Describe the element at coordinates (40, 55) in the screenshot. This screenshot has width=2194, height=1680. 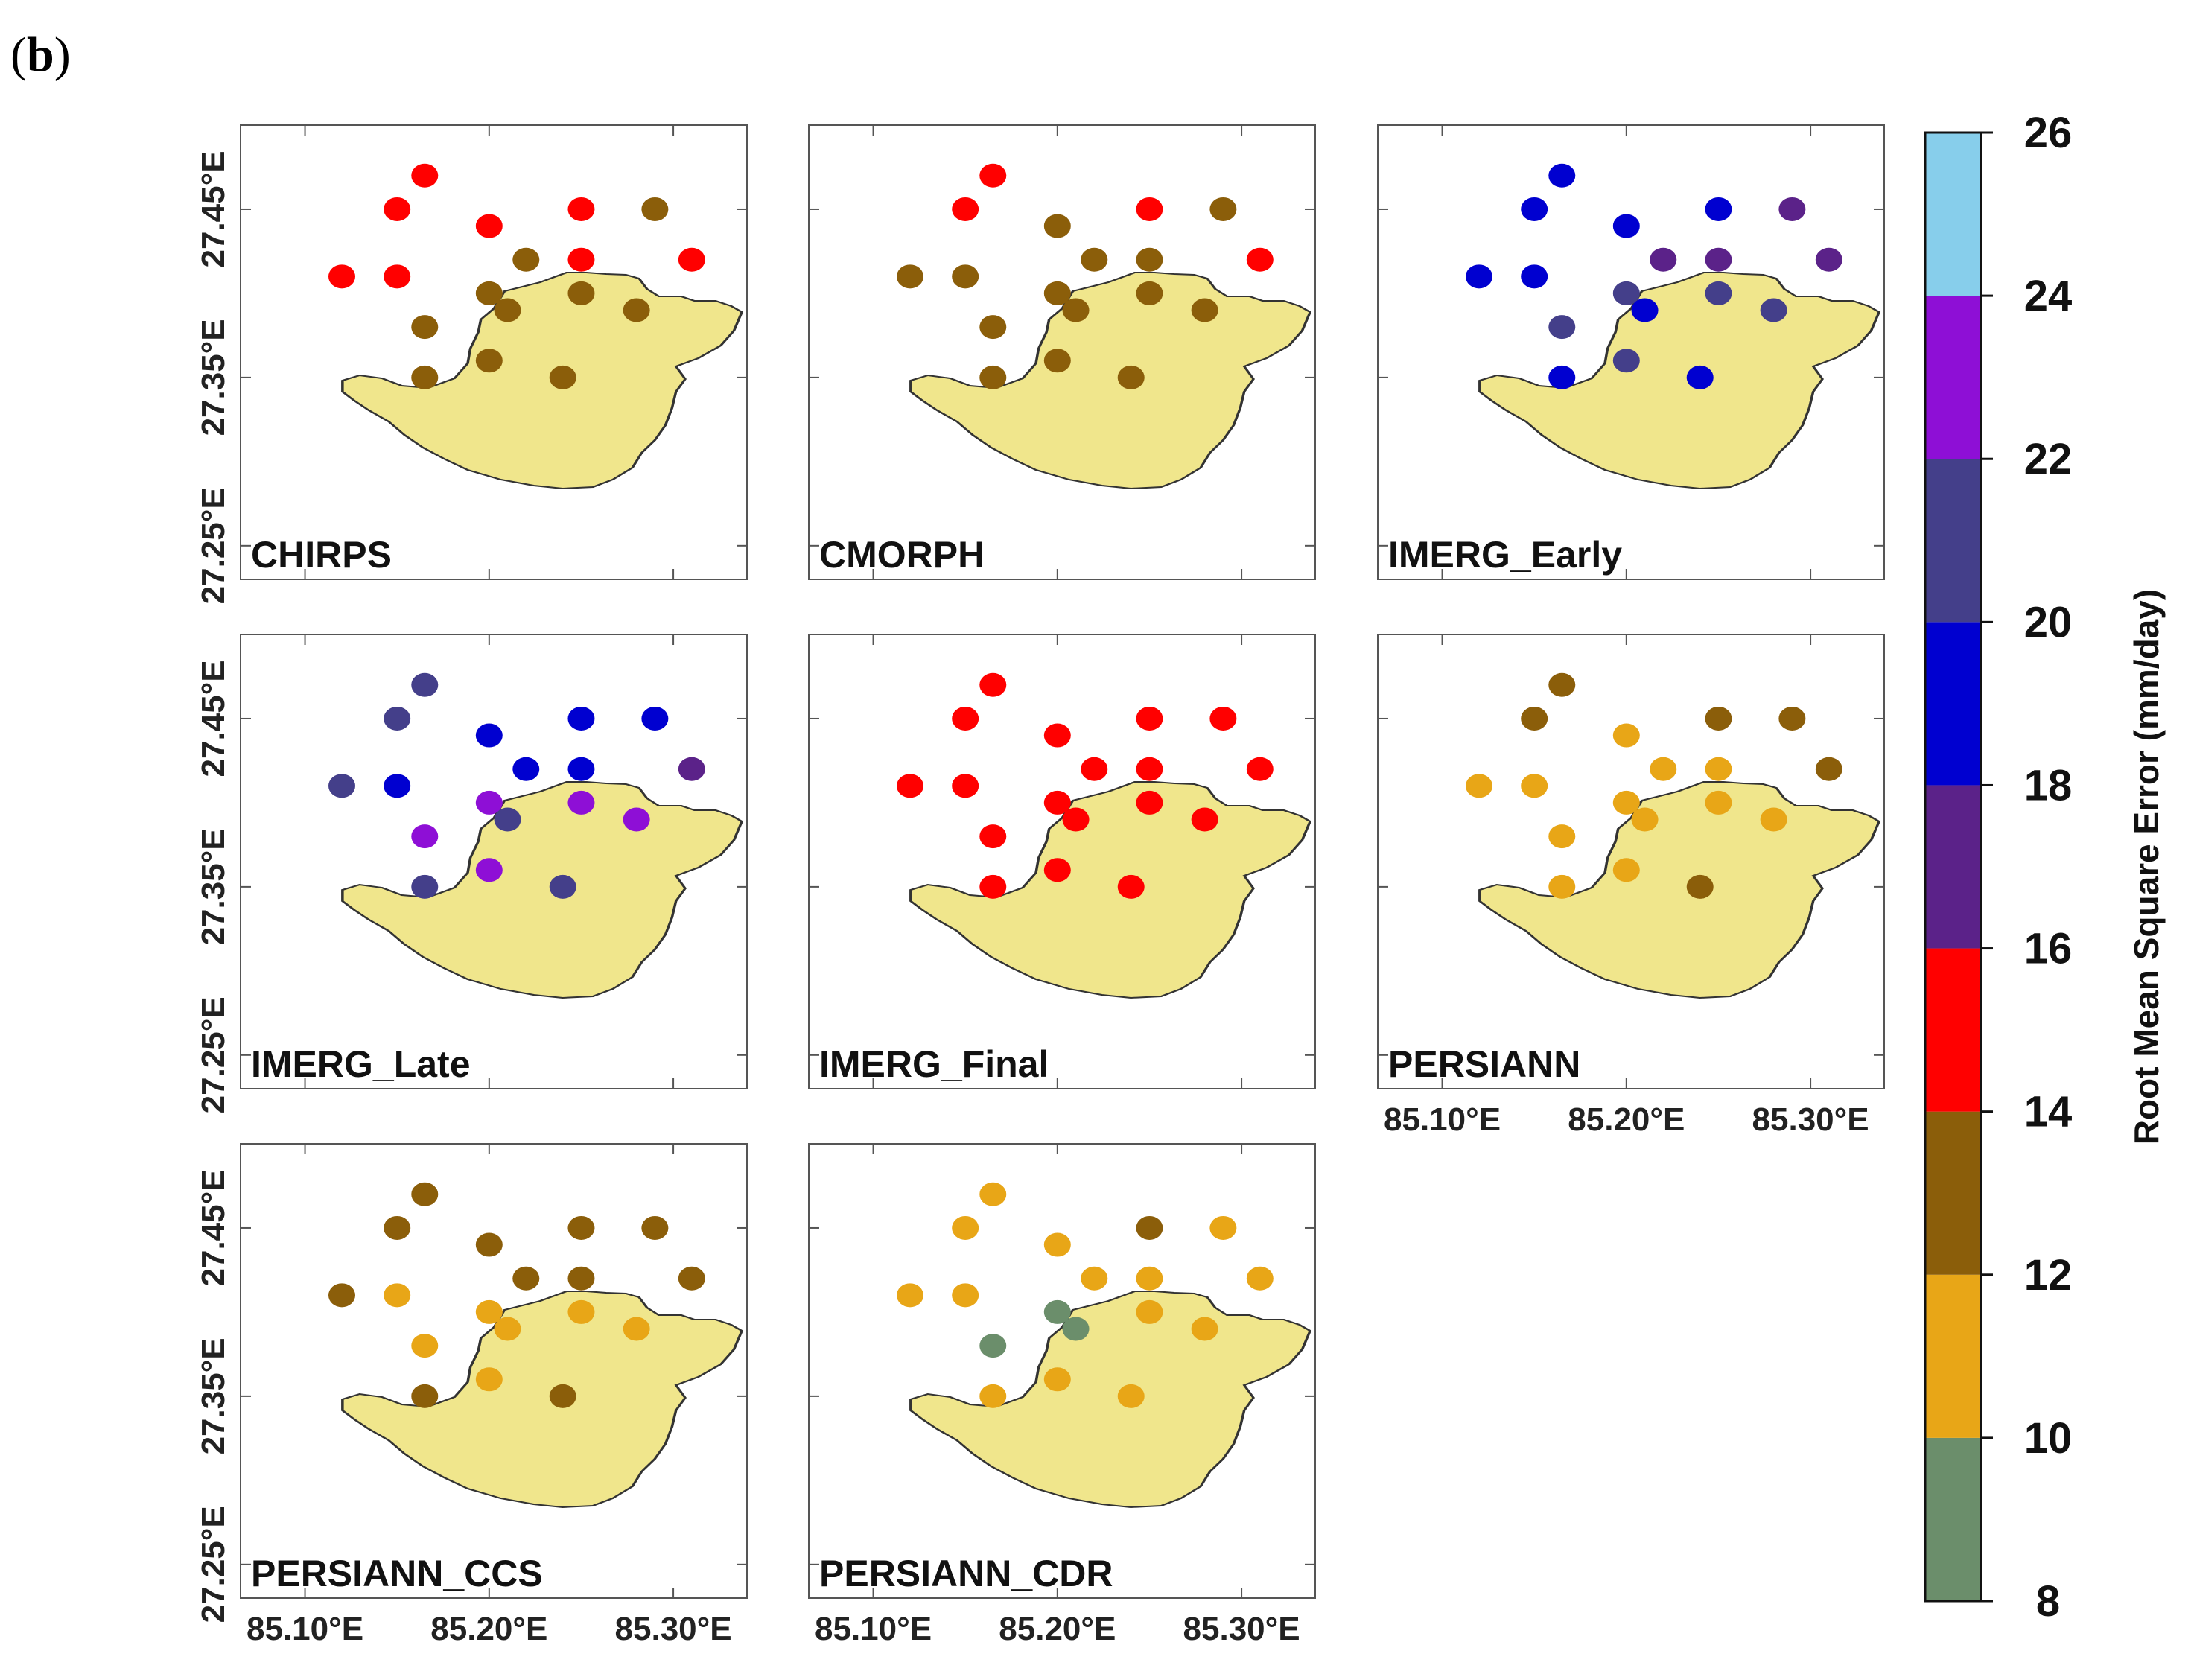
I see `figure-label: (b)` at that location.